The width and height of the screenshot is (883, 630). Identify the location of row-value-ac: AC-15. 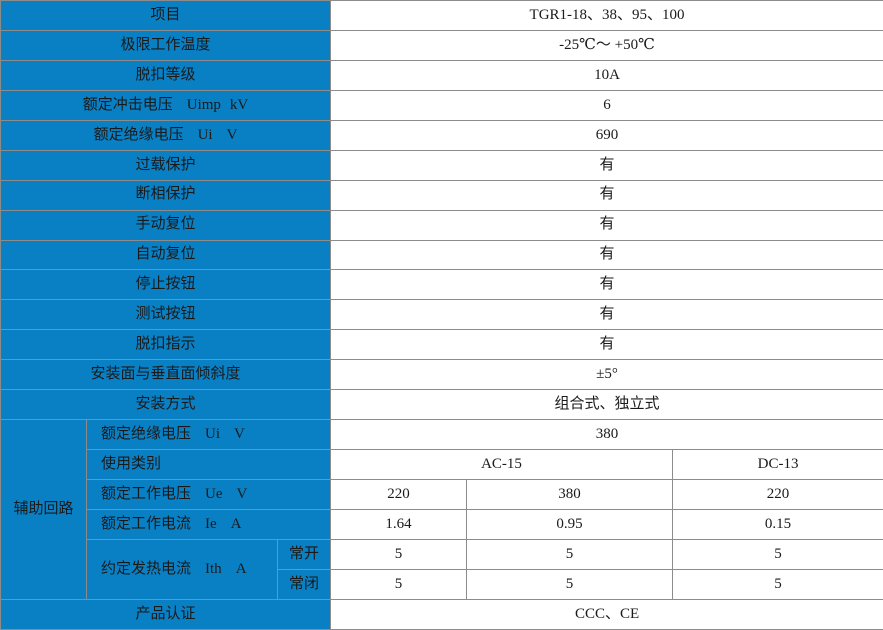
(502, 464).